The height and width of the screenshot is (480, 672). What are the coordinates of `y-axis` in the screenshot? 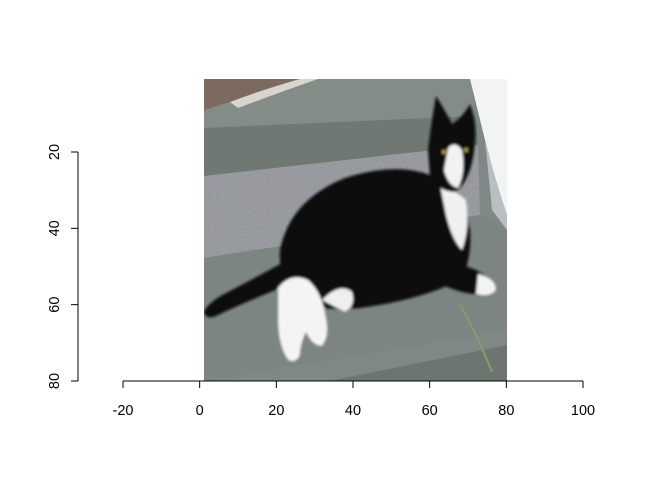 It's located at (75, 266).